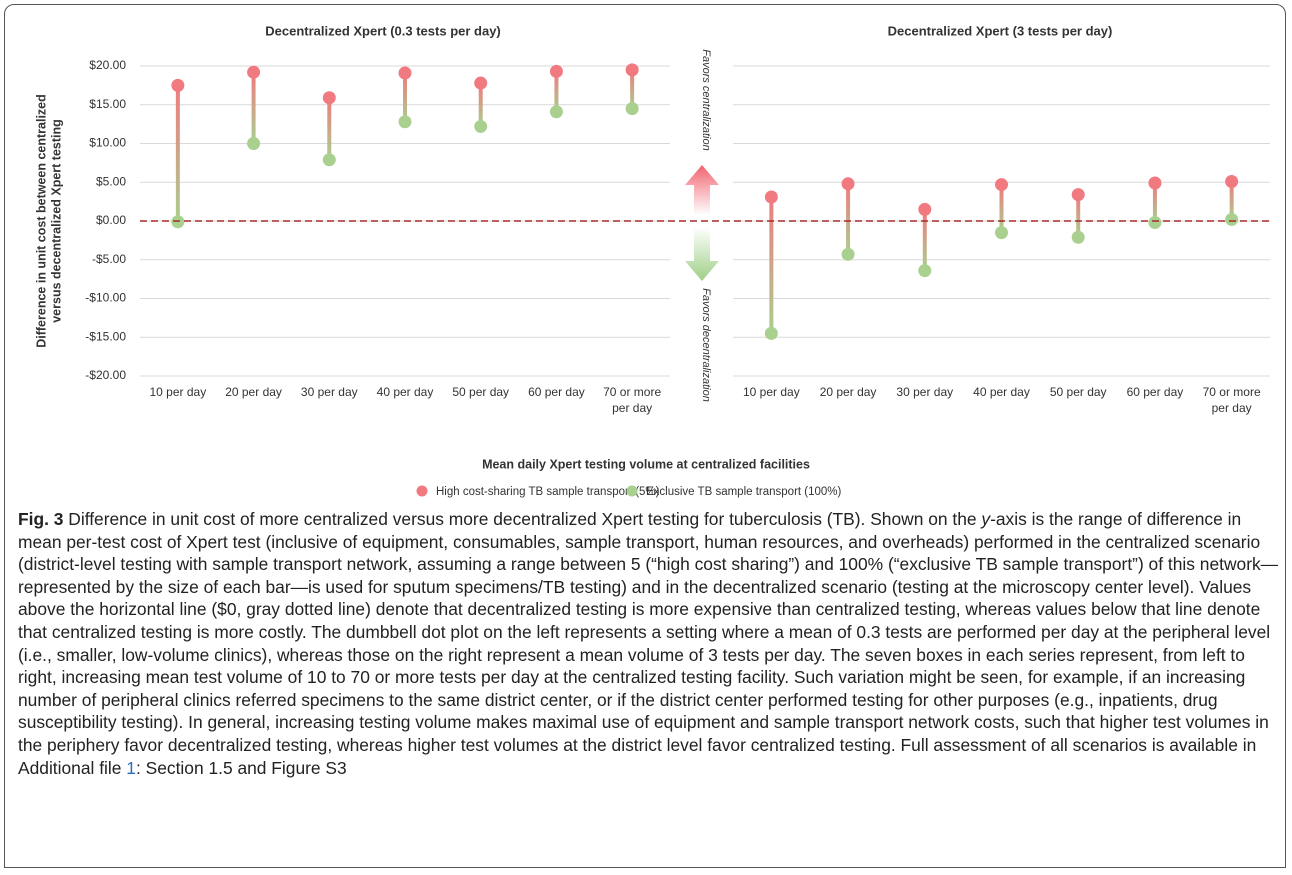 The height and width of the screenshot is (875, 1292). I want to click on arrow-up, so click(702, 190).